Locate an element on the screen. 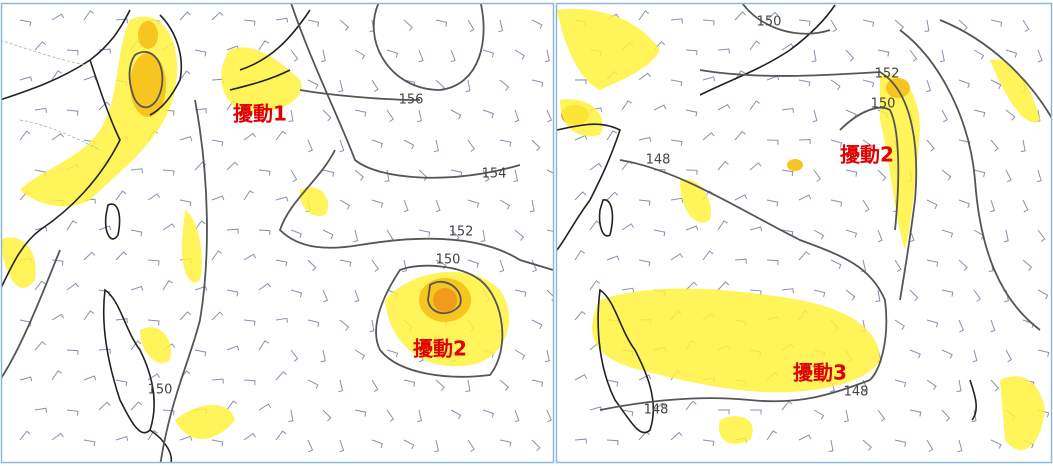 Image resolution: width=1053 pixels, height=466 pixels. contour is located at coordinates (146, 79).